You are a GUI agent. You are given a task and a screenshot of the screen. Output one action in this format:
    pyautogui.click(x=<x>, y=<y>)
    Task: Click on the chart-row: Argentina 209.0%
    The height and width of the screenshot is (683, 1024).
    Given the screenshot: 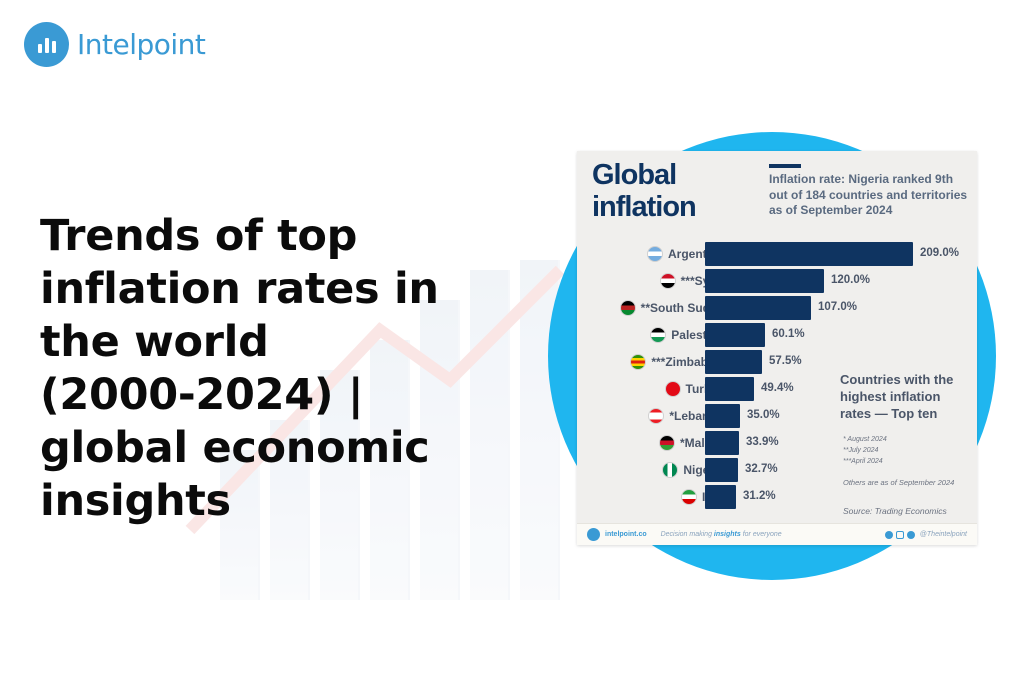 What is the action you would take?
    pyautogui.click(x=777, y=254)
    